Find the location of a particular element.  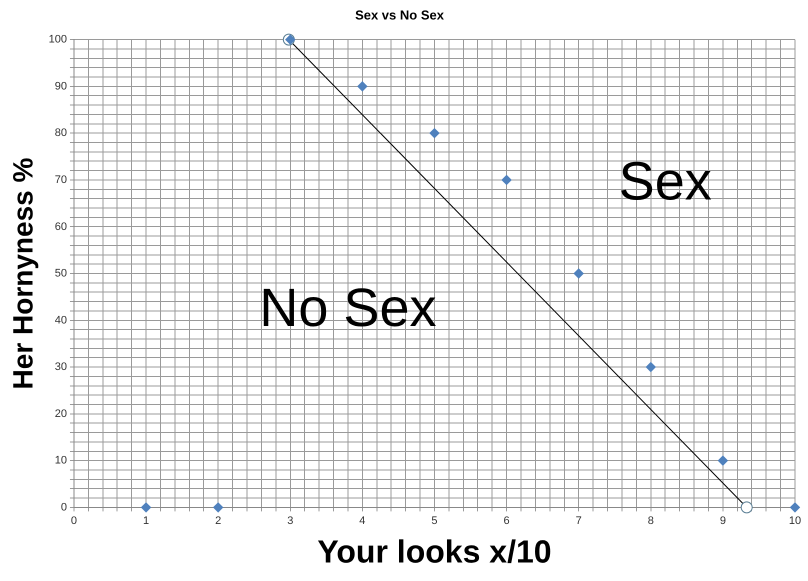

annotation: Sex is located at coordinates (665, 182).